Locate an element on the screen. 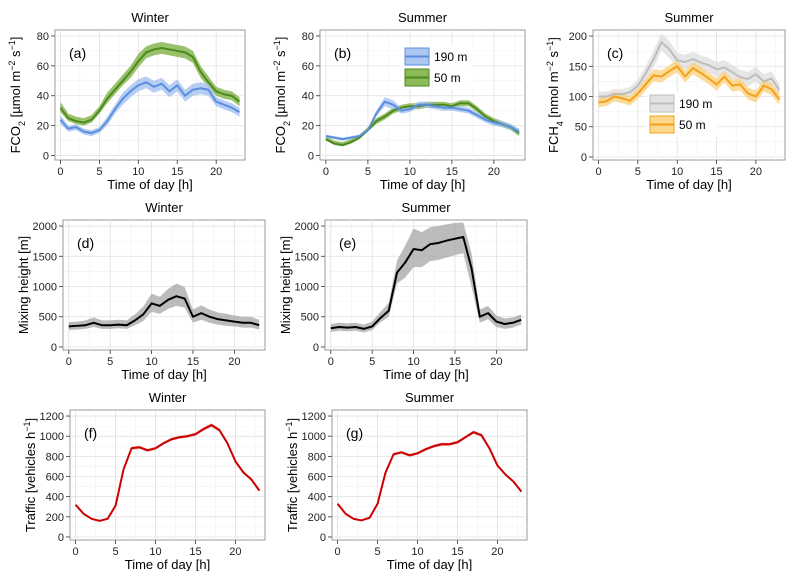 The height and width of the screenshot is (571, 792). y-tick-label: 80 is located at coordinates (308, 37).